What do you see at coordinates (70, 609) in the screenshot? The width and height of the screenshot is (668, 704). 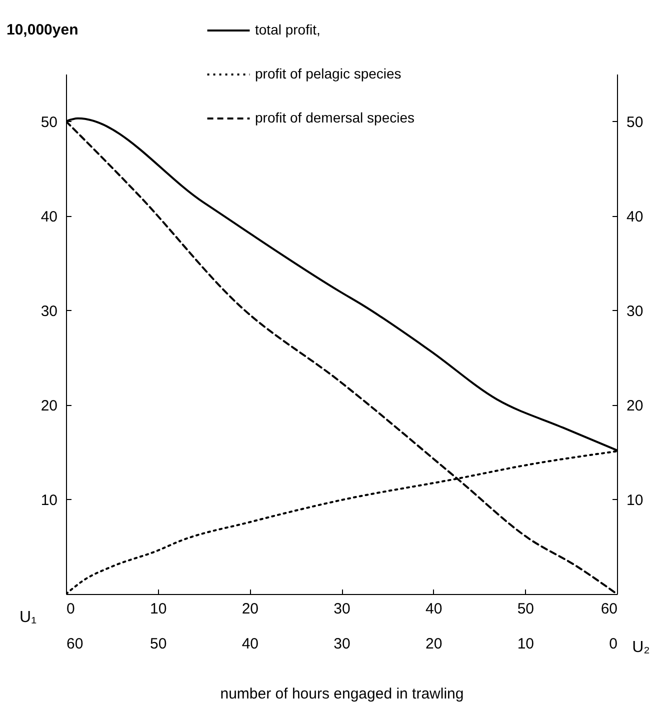 I see `x-tick-label: 0` at bounding box center [70, 609].